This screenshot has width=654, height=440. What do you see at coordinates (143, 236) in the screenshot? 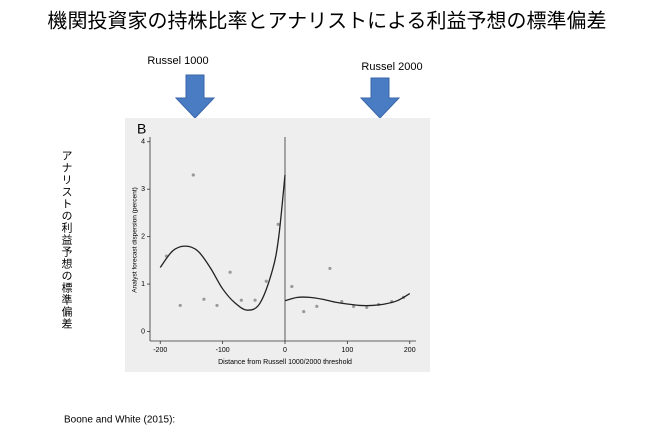
I see `y-tick-label: 2` at bounding box center [143, 236].